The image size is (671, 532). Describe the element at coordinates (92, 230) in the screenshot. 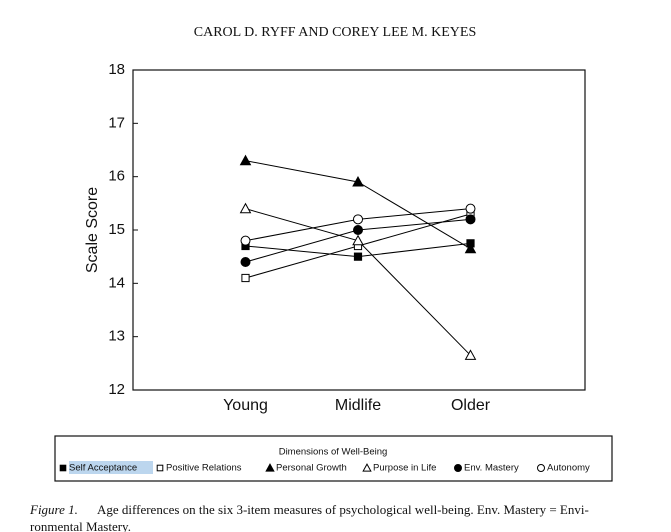

I see `y-axis-label: Scale Score` at that location.